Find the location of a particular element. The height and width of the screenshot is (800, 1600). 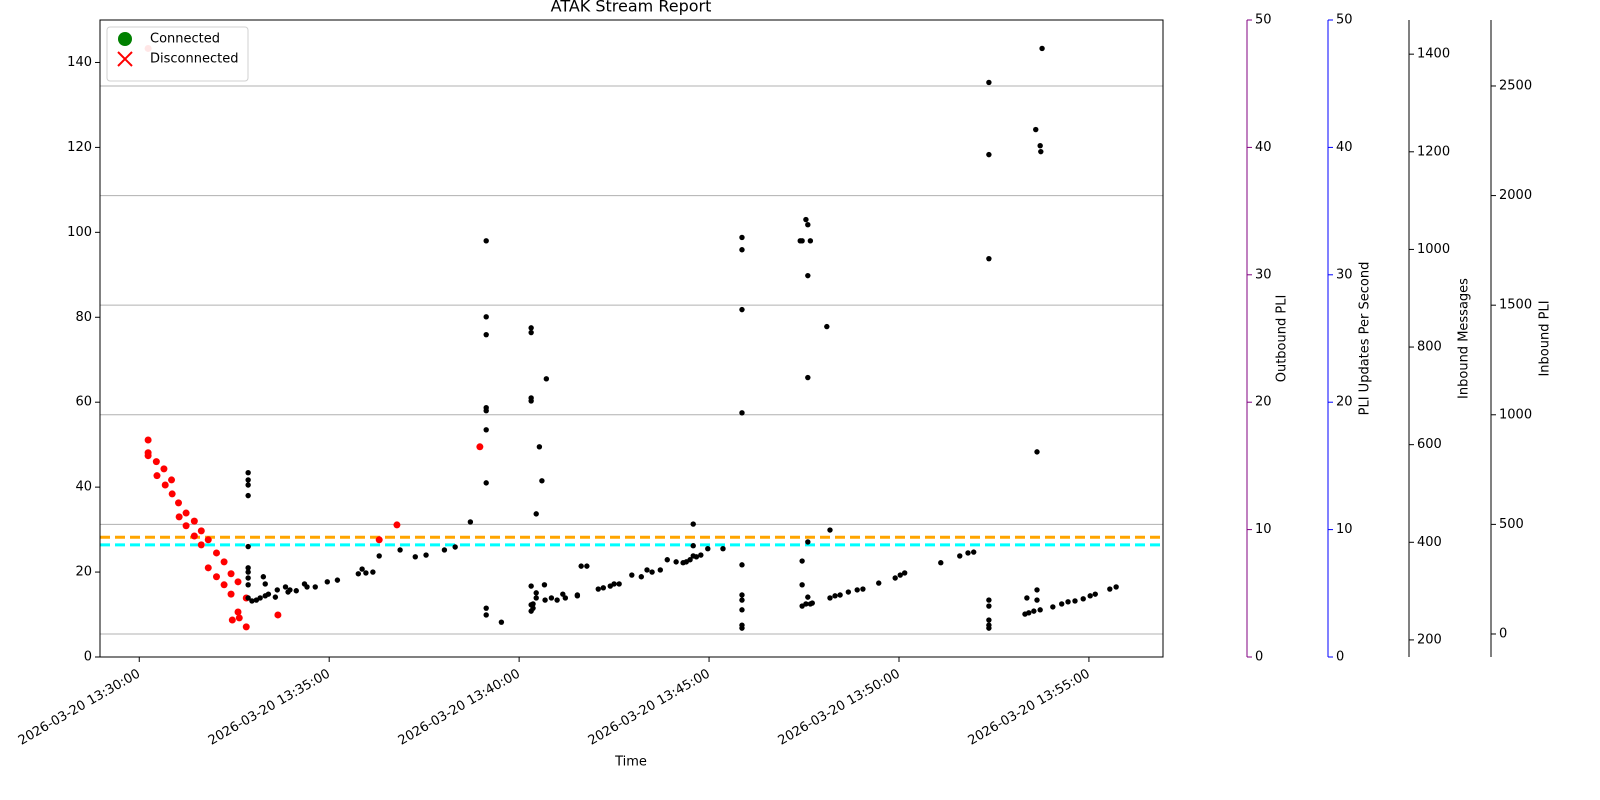

y-axis-label: PLI Updates Per Second is located at coordinates (1365, 339).